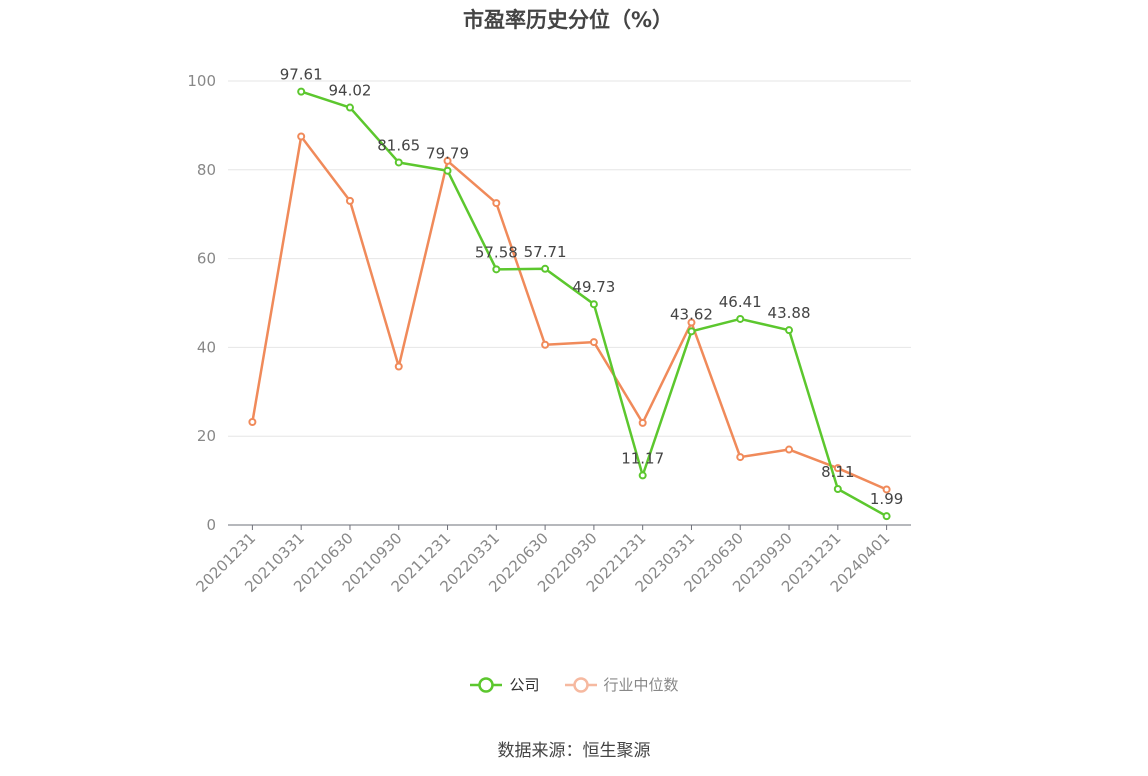  I want to click on y-tick-label: 80, so click(206, 170).